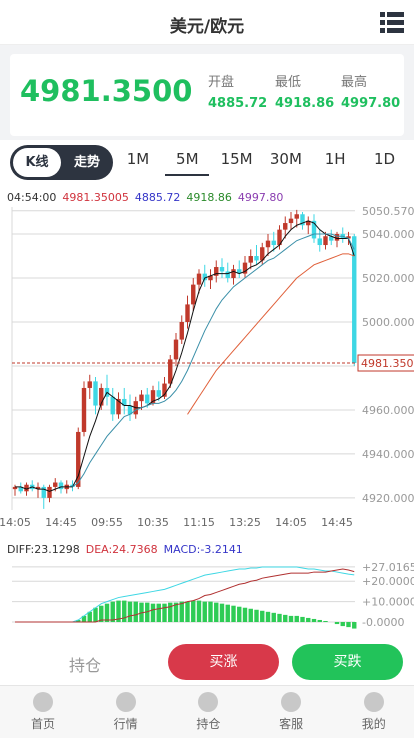 The height and width of the screenshot is (738, 414). What do you see at coordinates (15, 522) in the screenshot?
I see `x-tick-label: 14:05` at bounding box center [15, 522].